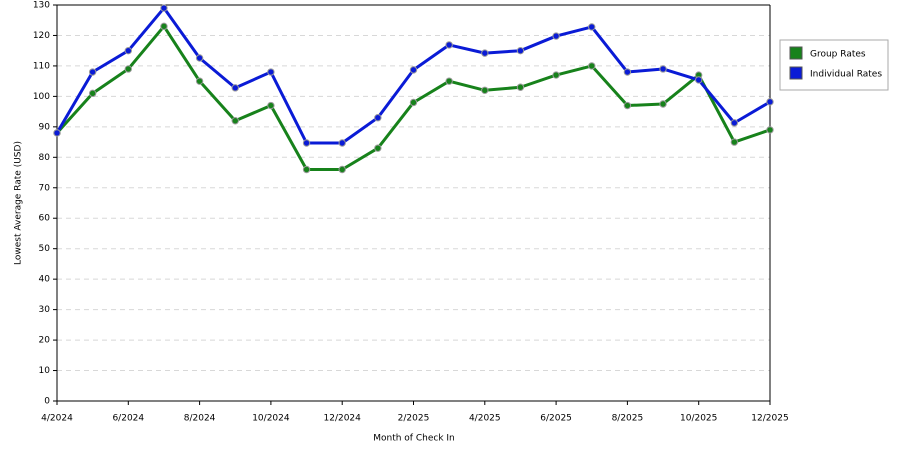 The image size is (900, 450). Describe the element at coordinates (45, 127) in the screenshot. I see `y-tick-label: 90` at that location.